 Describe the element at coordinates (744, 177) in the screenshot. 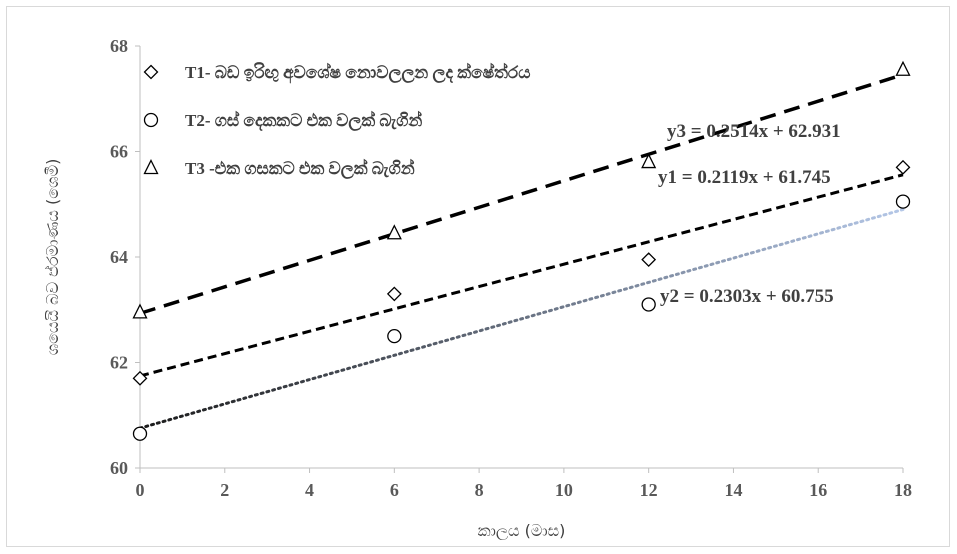

I see `trend-equation-t1: y1 = 0.2119x + 61.745` at that location.